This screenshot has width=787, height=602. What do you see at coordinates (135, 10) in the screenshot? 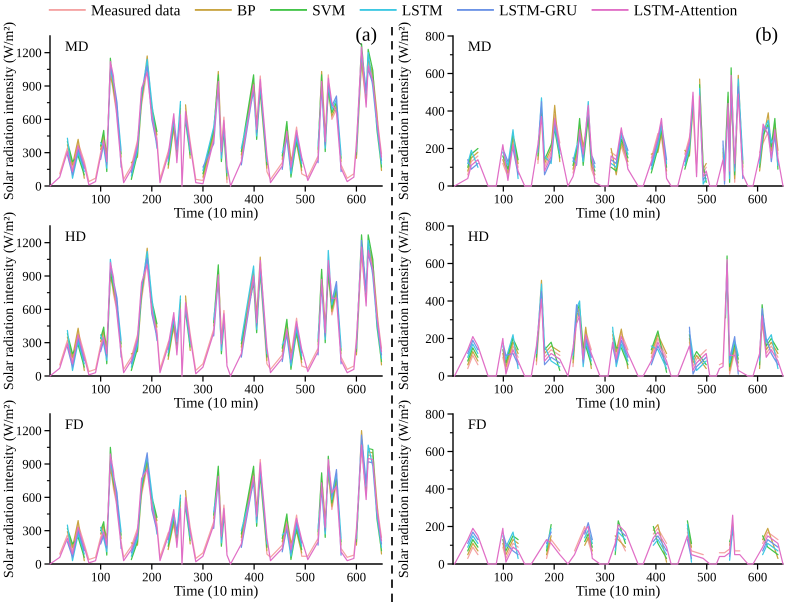
I see `legend-label: Measured data` at bounding box center [135, 10].